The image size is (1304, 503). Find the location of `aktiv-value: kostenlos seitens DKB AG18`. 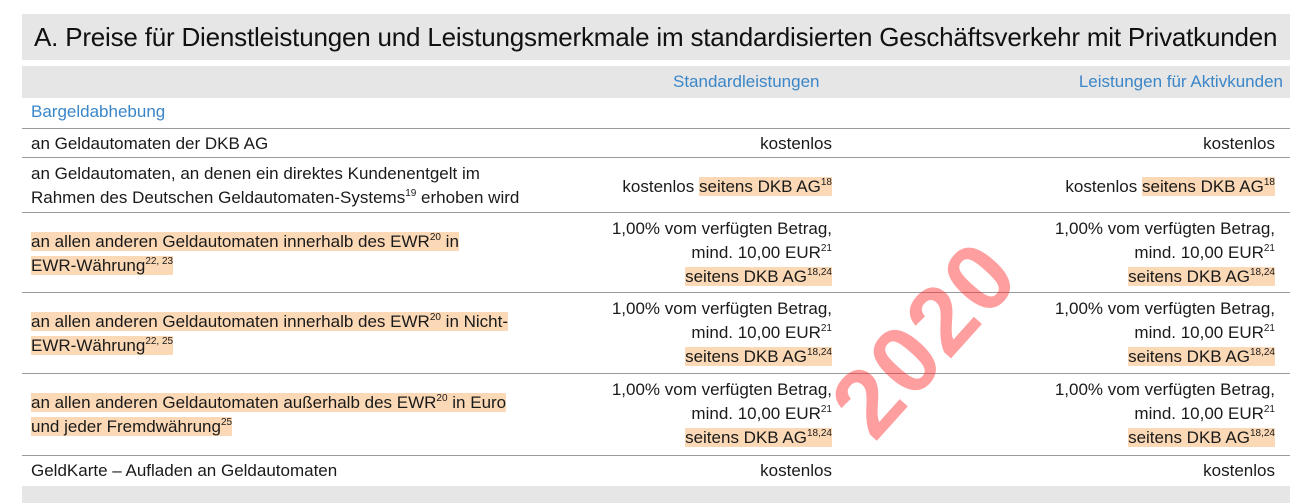

aktiv-value: kostenlos seitens DKB AG18 is located at coordinates (1170, 186).